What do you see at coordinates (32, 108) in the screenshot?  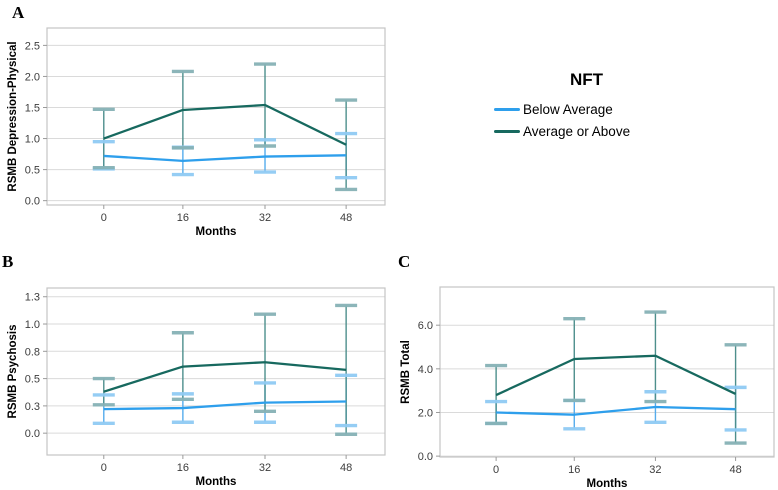 I see `svg-text: 1.5` at bounding box center [32, 108].